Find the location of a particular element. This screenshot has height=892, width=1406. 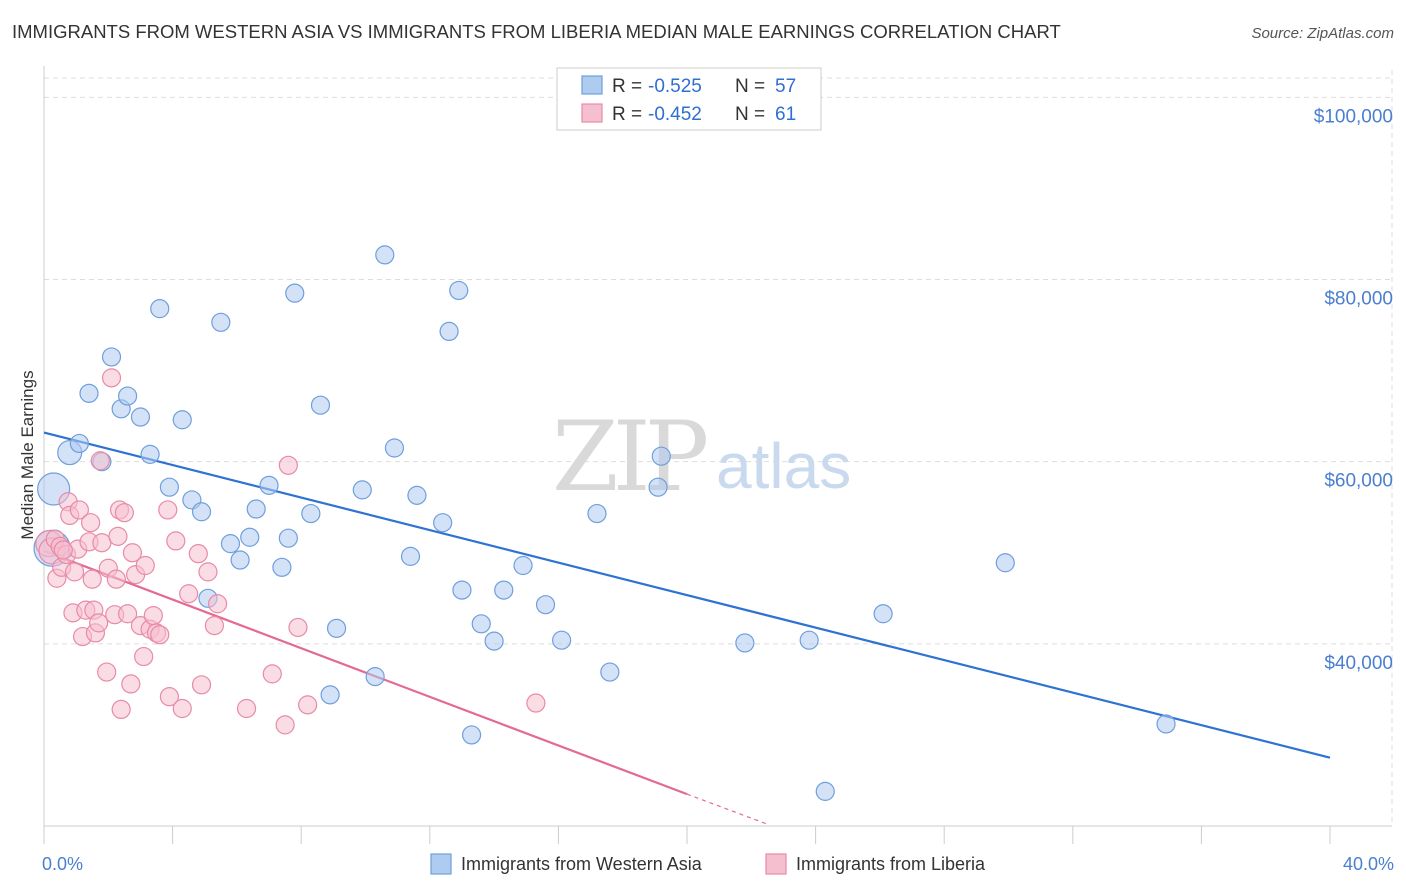

legend-n-value-liberia: 61 is located at coordinates (785, 114).